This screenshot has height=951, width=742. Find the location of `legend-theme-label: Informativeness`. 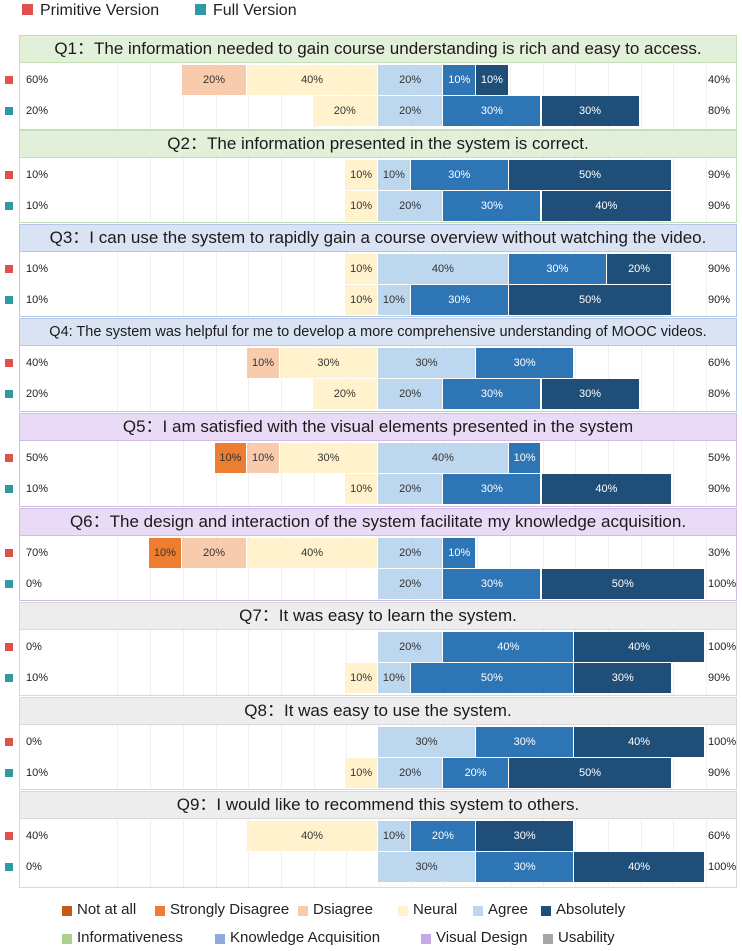

legend-theme-label: Informativeness is located at coordinates (130, 937).